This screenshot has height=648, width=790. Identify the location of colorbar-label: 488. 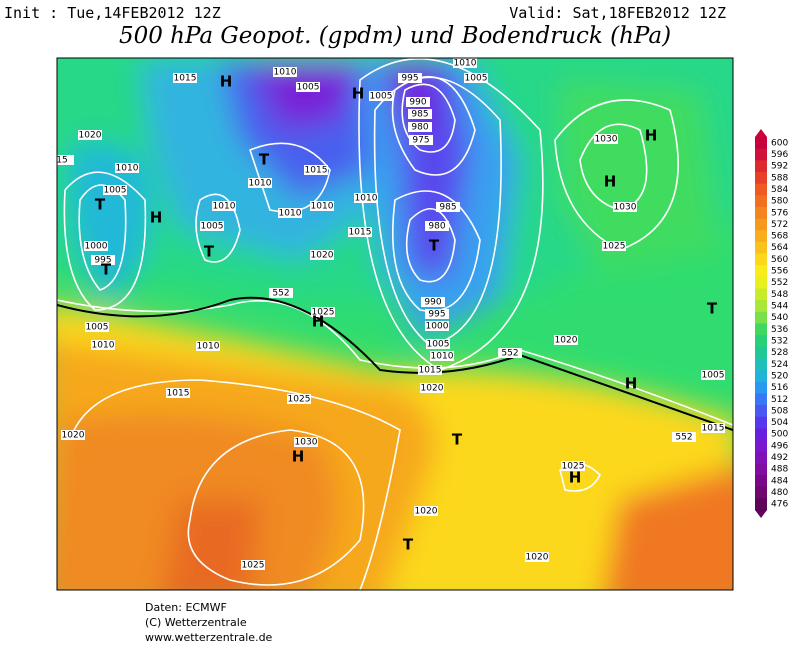
(779, 470).